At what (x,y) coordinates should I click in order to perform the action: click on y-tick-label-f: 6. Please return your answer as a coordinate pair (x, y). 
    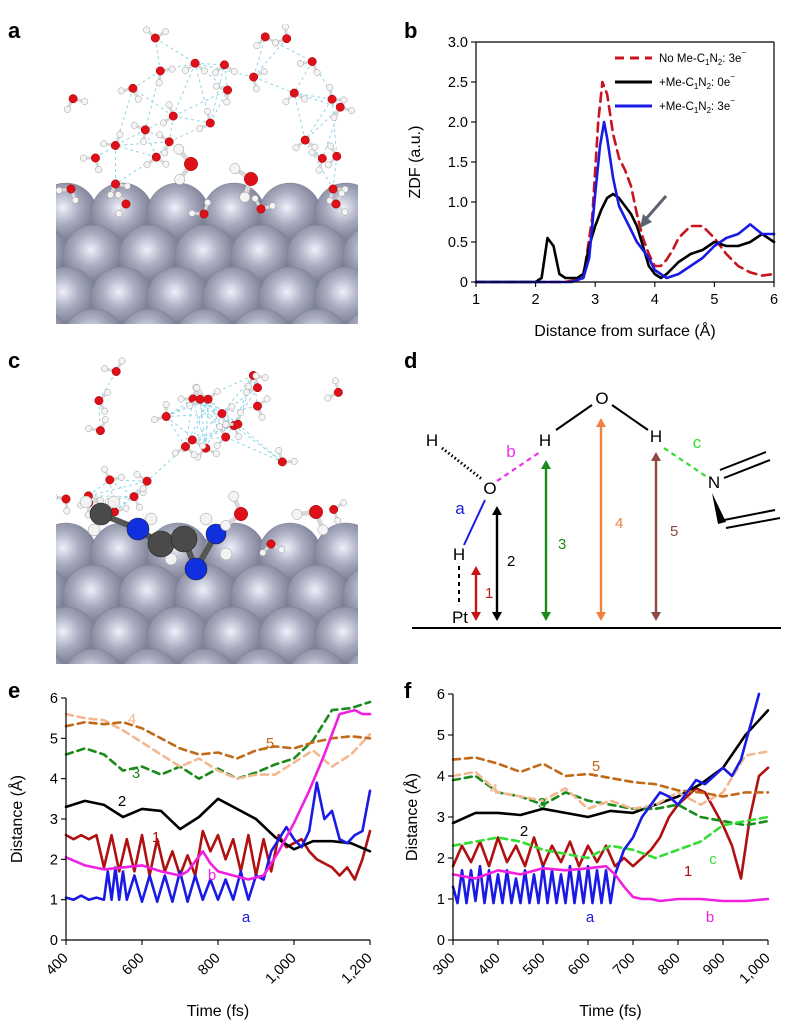
    Looking at the image, I should click on (441, 695).